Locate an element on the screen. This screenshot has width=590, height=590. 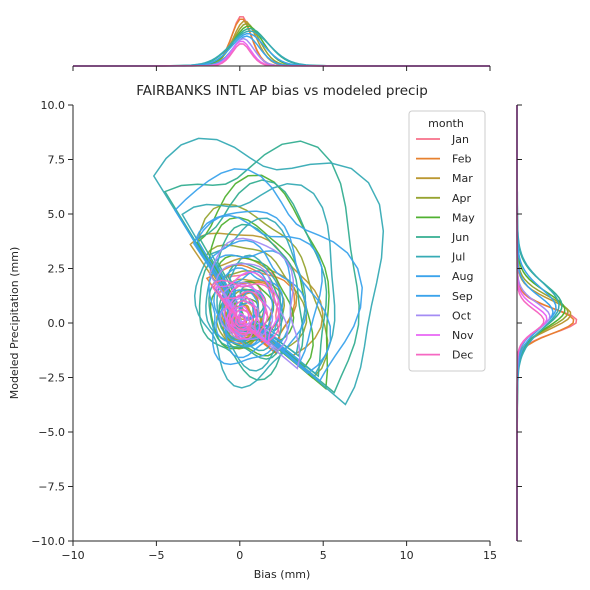
legend-label-dec: Dec is located at coordinates (462, 355).